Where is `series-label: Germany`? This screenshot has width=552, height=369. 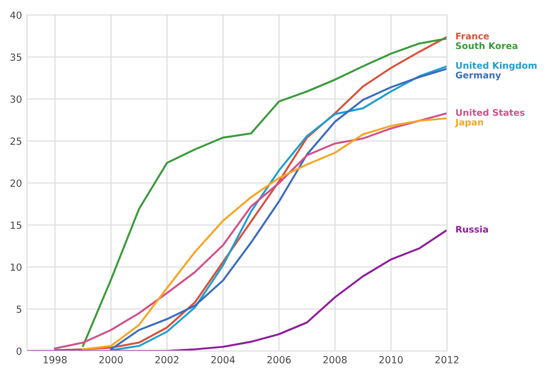 series-label: Germany is located at coordinates (478, 76).